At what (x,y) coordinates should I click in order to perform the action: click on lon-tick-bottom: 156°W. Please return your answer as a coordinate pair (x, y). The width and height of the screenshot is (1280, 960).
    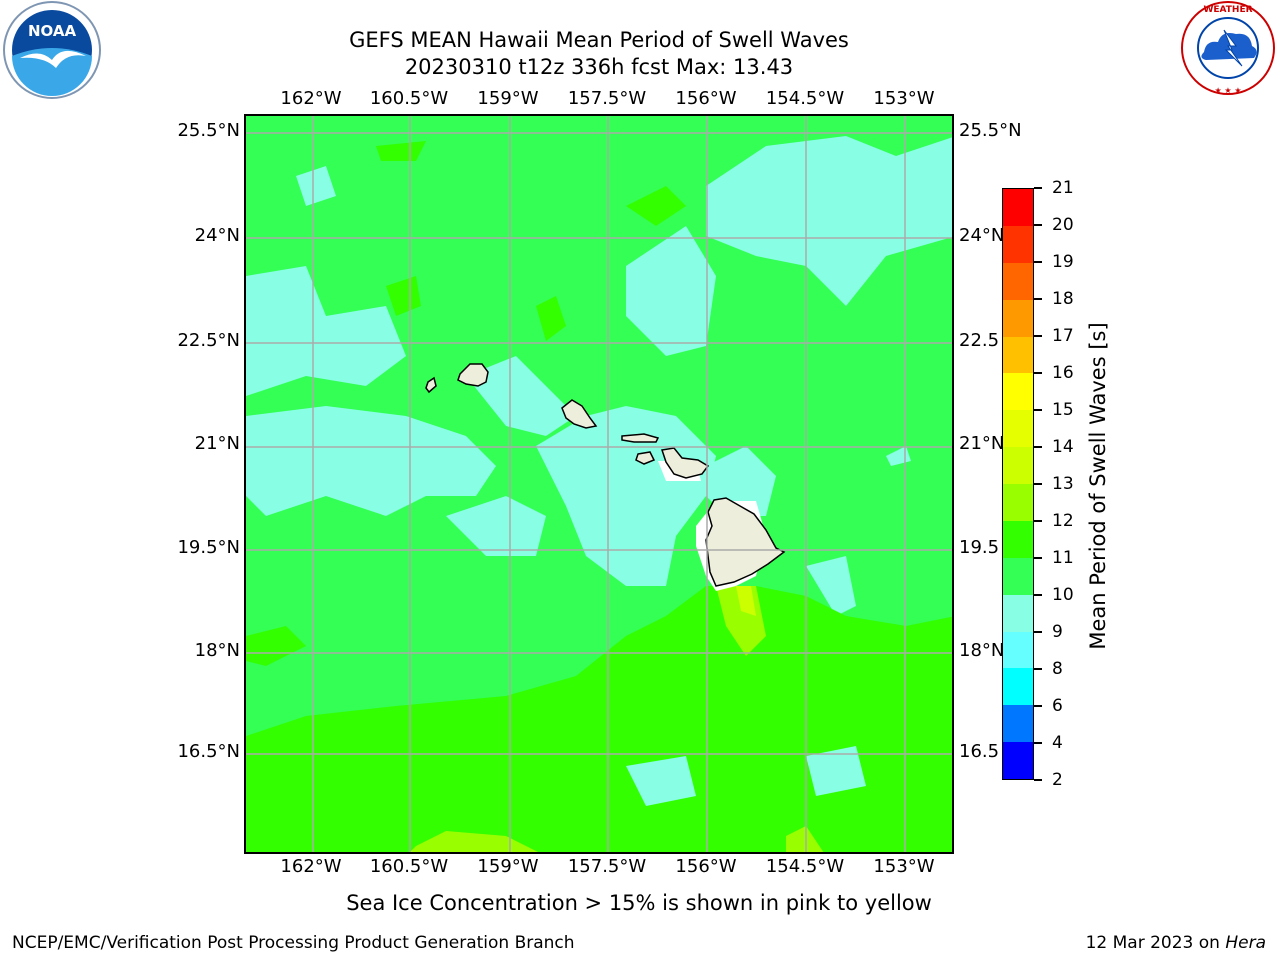
    Looking at the image, I should click on (706, 866).